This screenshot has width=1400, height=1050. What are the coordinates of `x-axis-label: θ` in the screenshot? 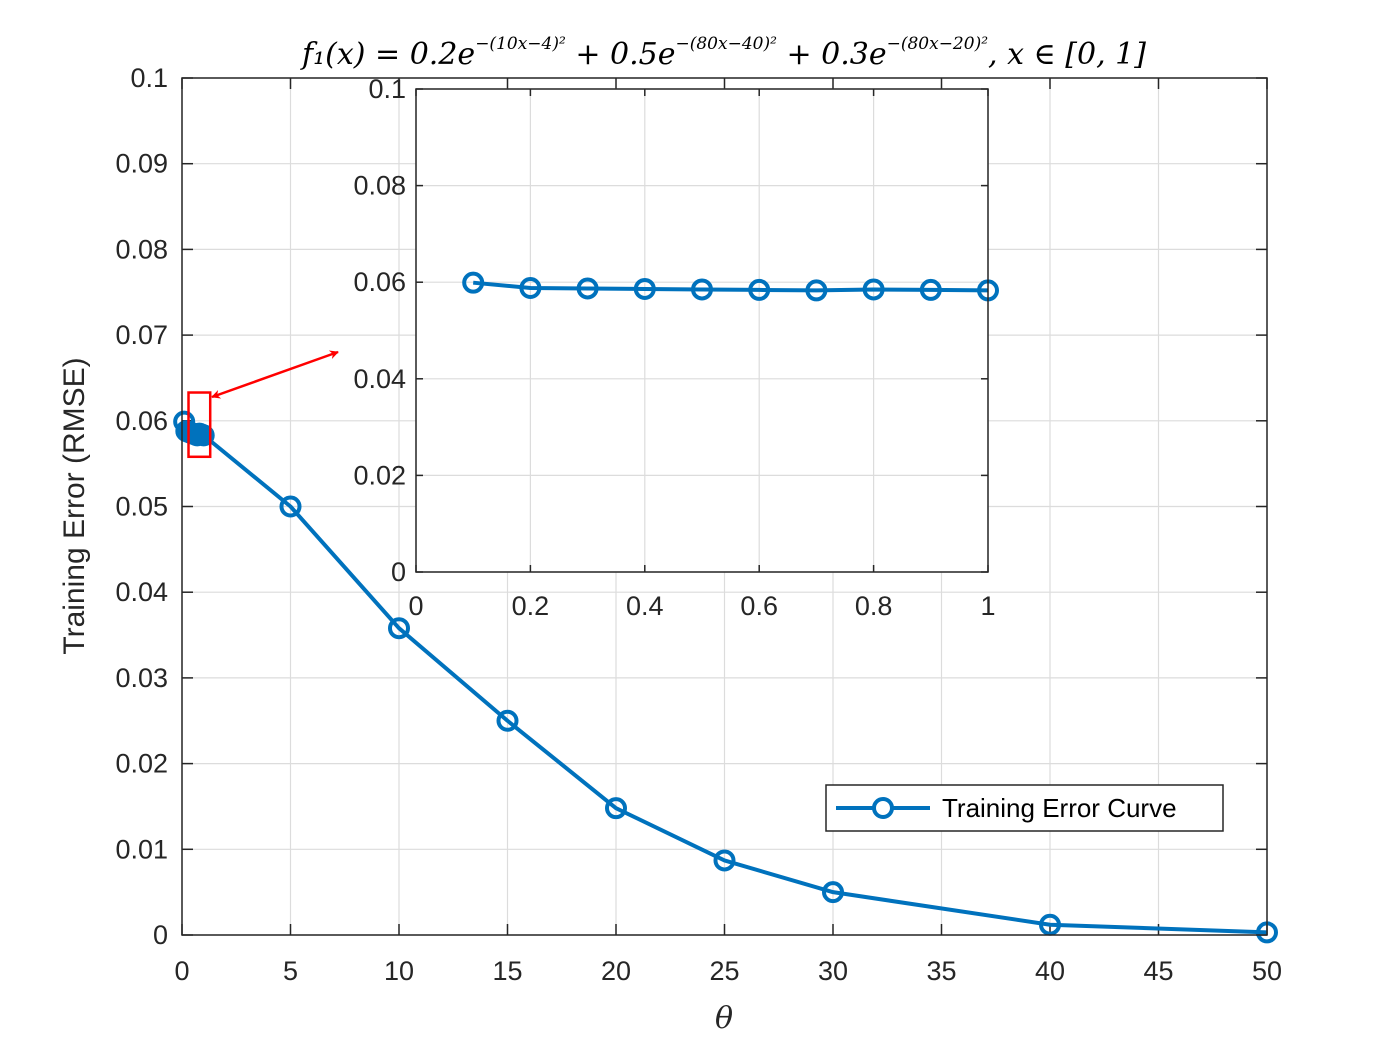 It's located at (724, 1018).